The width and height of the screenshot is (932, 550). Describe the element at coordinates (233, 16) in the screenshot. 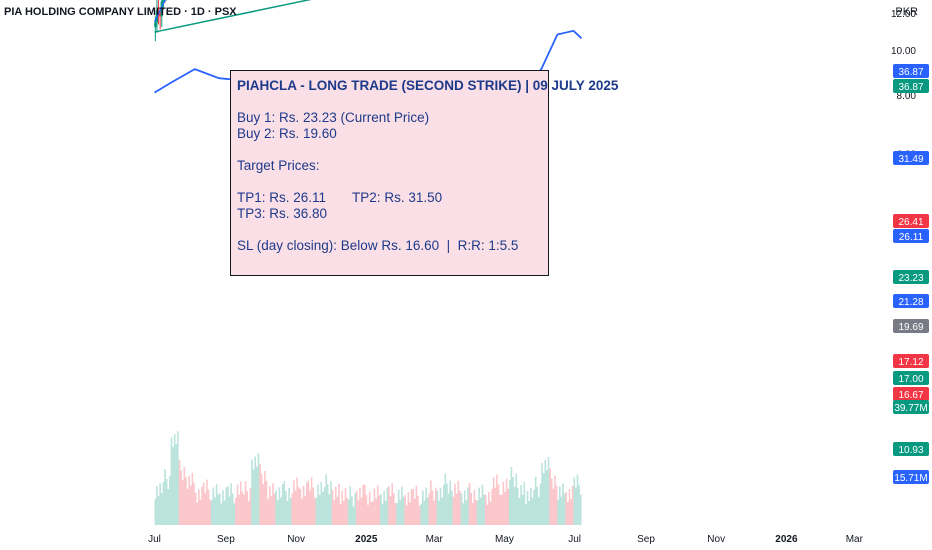

I see `ascending-trendline` at that location.